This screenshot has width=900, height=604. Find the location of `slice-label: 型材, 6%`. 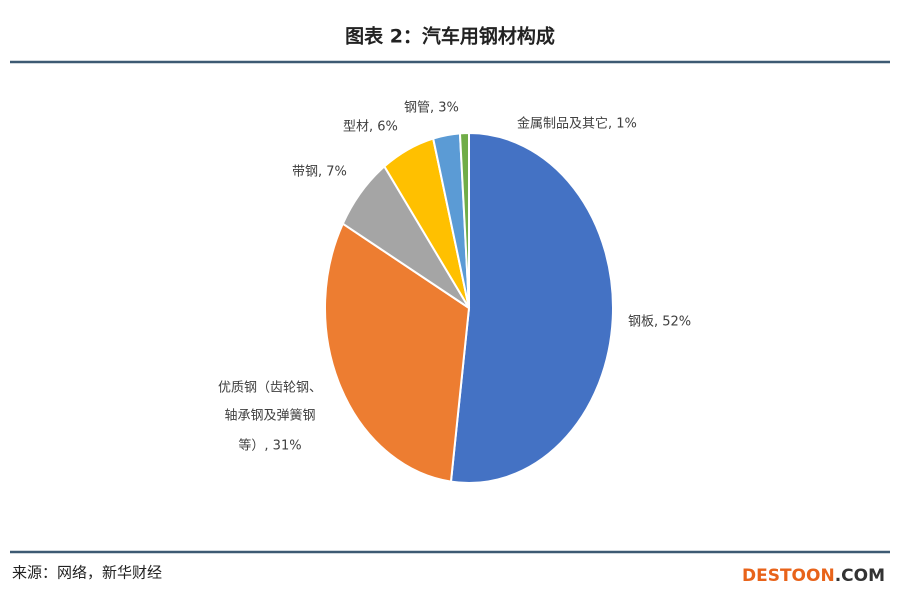

slice-label: 型材, 6% is located at coordinates (370, 127).